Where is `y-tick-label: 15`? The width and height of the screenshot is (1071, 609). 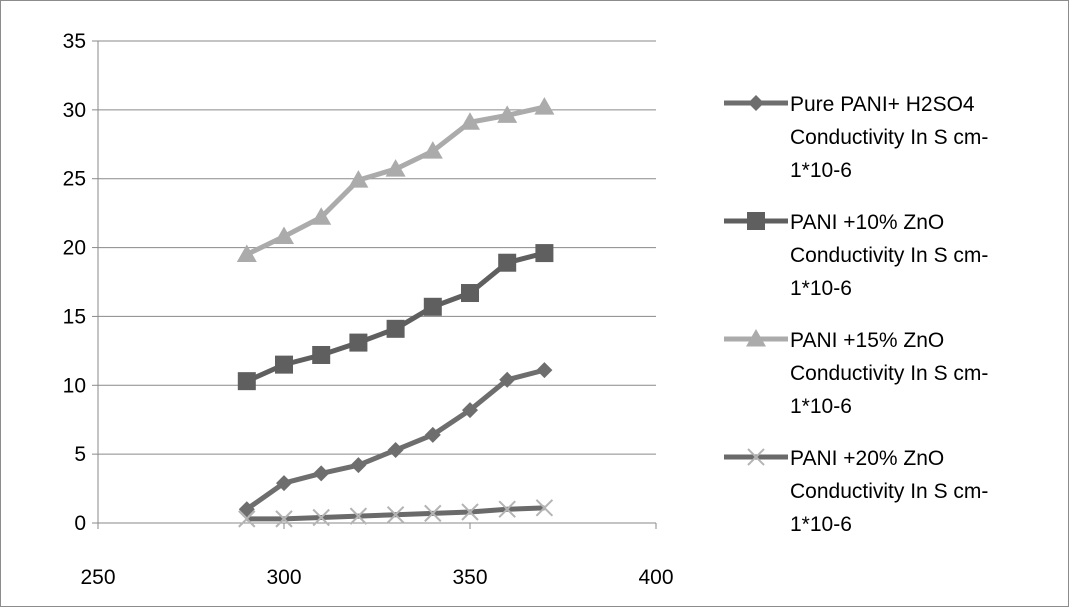
y-tick-label: 15 is located at coordinates (74, 316).